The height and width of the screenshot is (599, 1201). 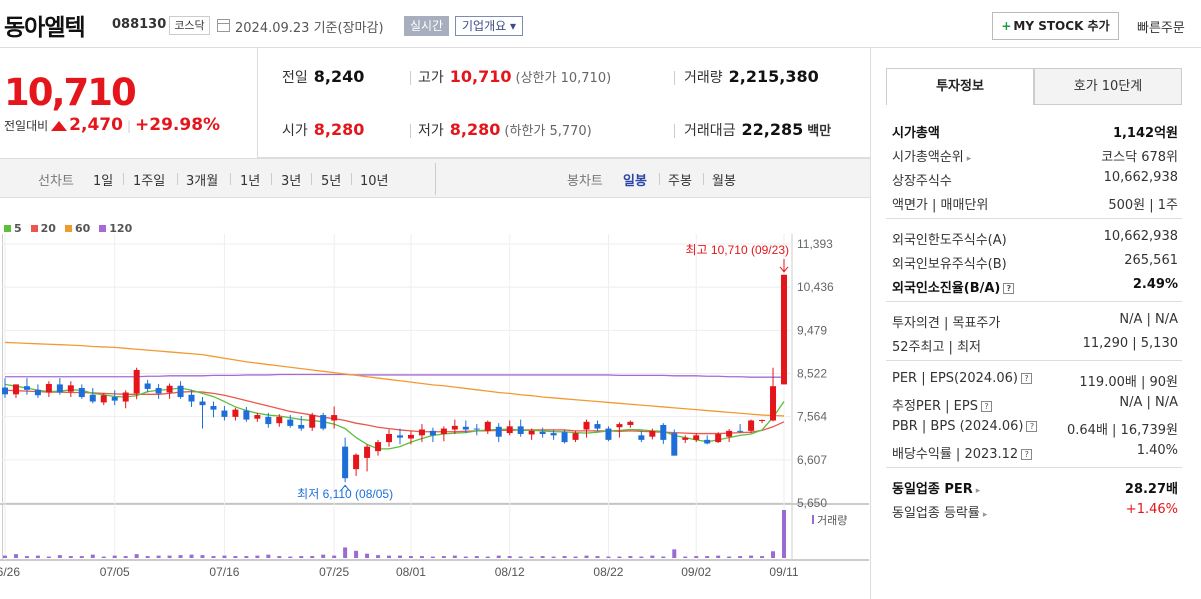 What do you see at coordinates (115, 228) in the screenshot?
I see `legend-ma120: 120` at bounding box center [115, 228].